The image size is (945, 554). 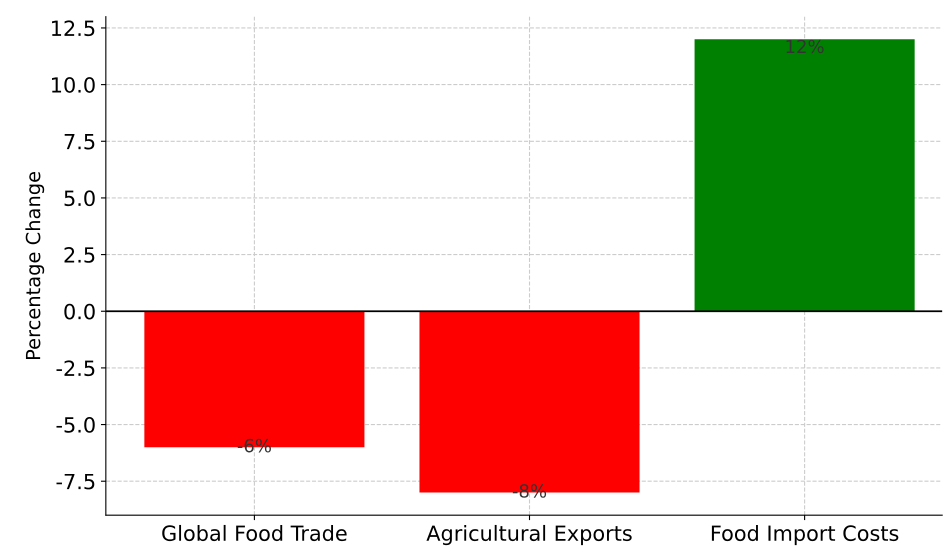 What do you see at coordinates (79, 312) in the screenshot?
I see `y-tick-label: 0.0` at bounding box center [79, 312].